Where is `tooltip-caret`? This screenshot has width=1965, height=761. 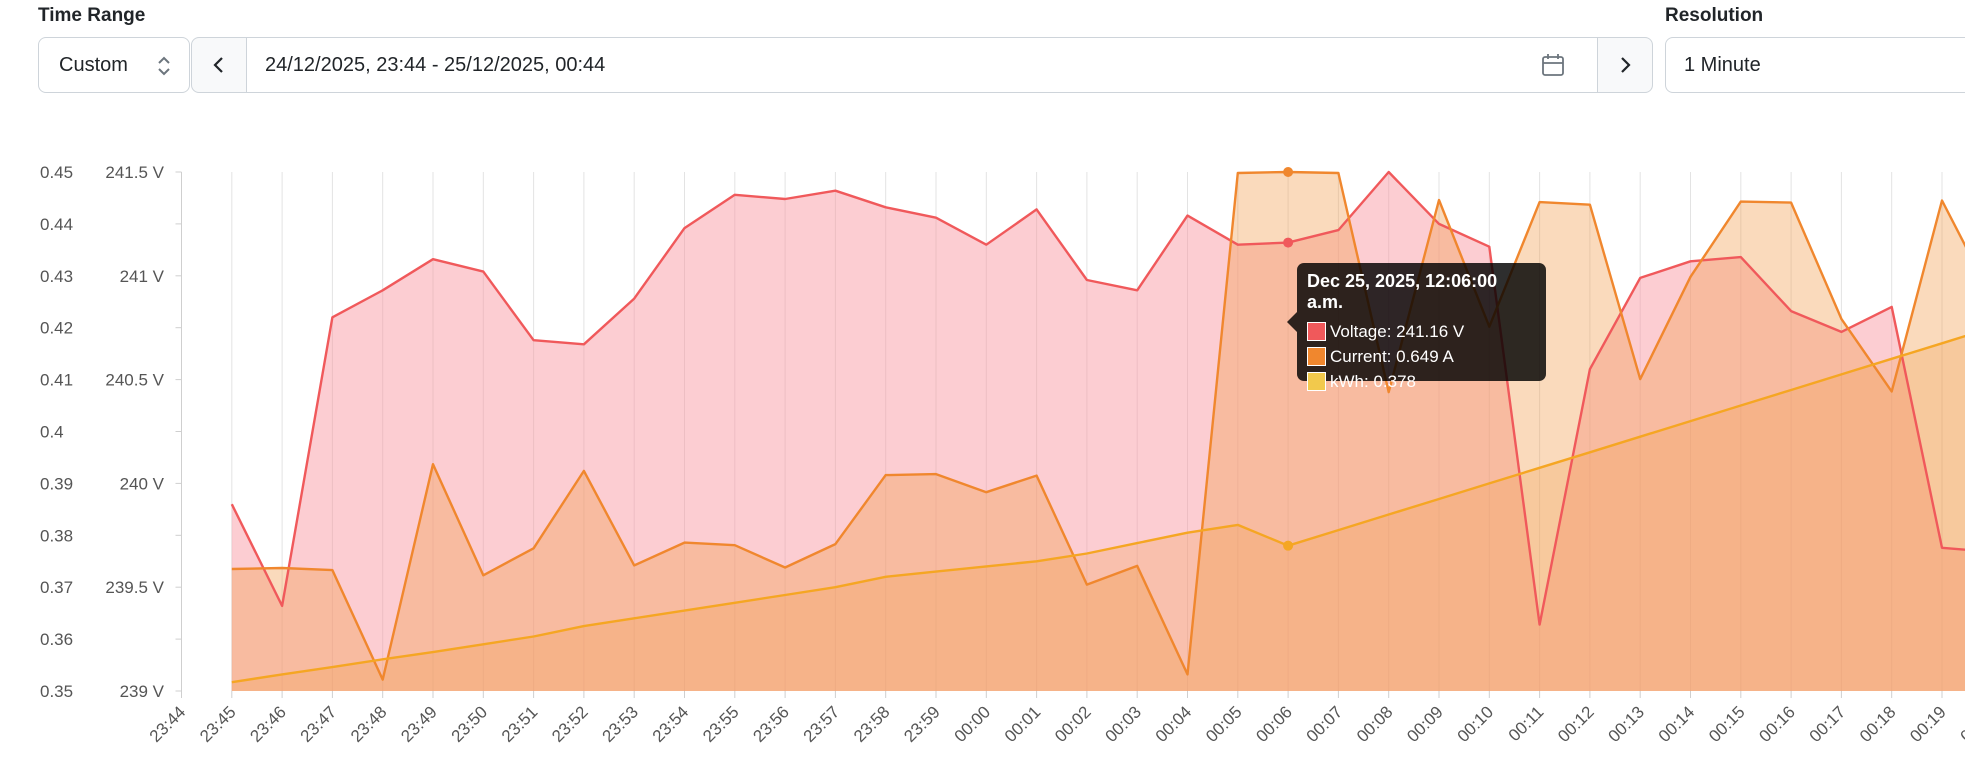 tooltip-caret is located at coordinates (1292, 322).